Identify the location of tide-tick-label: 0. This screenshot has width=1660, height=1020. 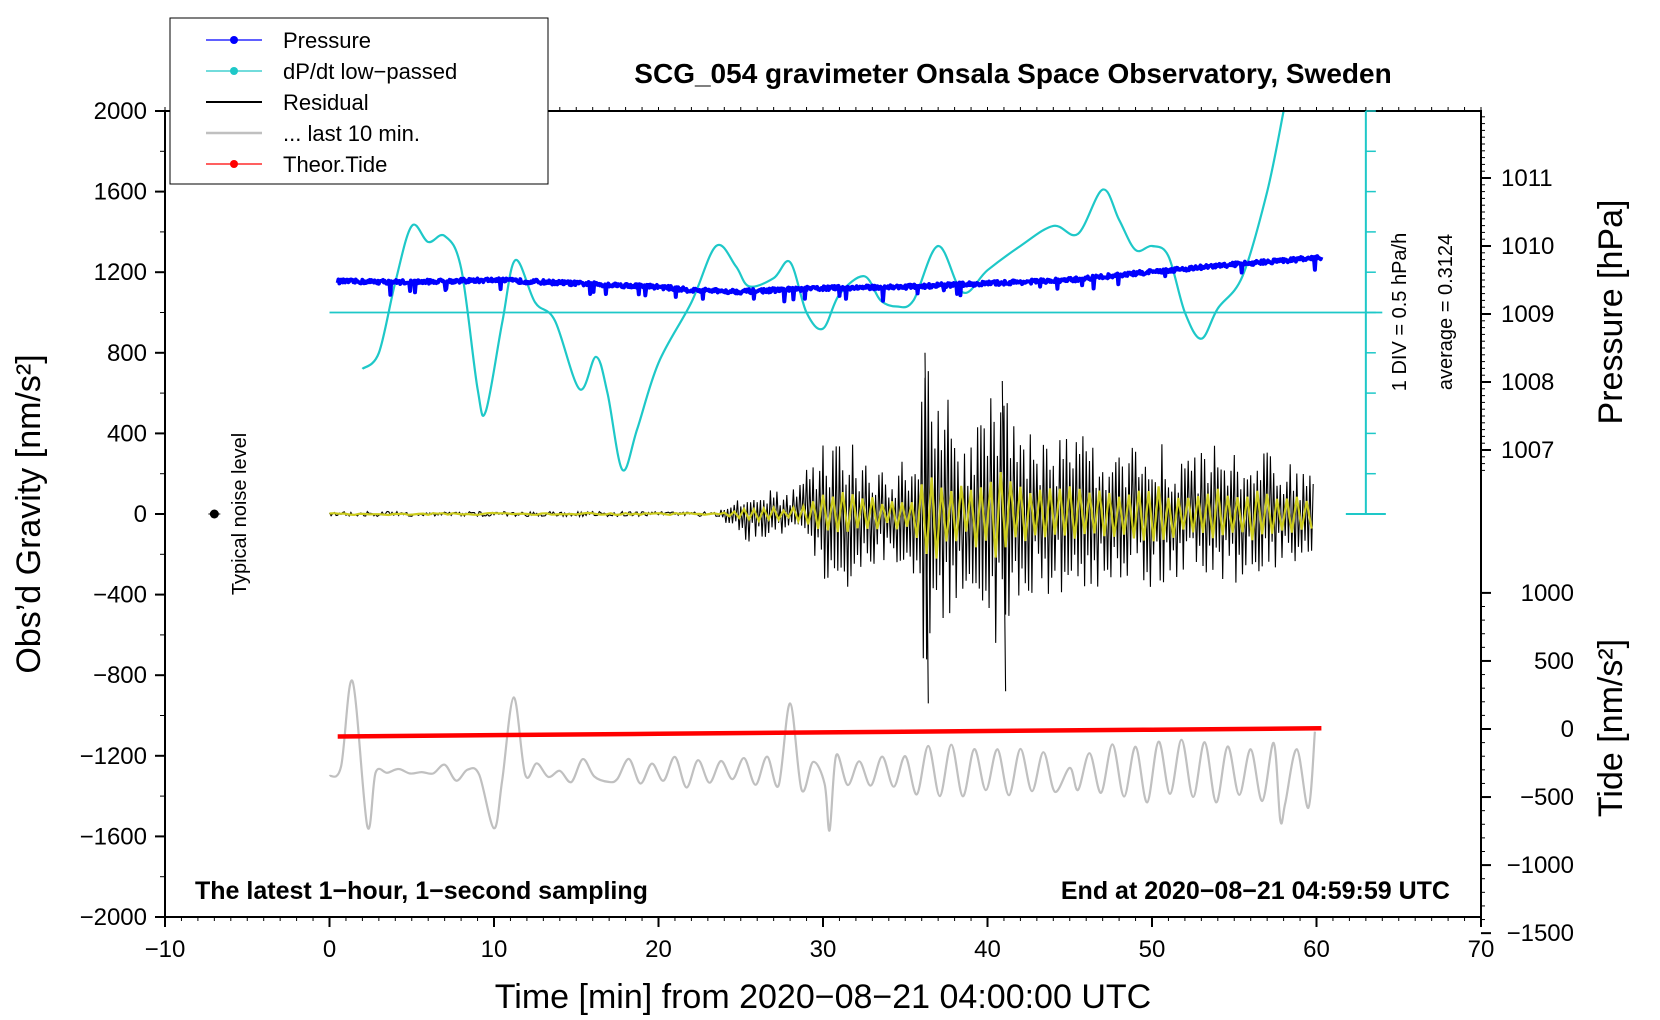
(1567, 729).